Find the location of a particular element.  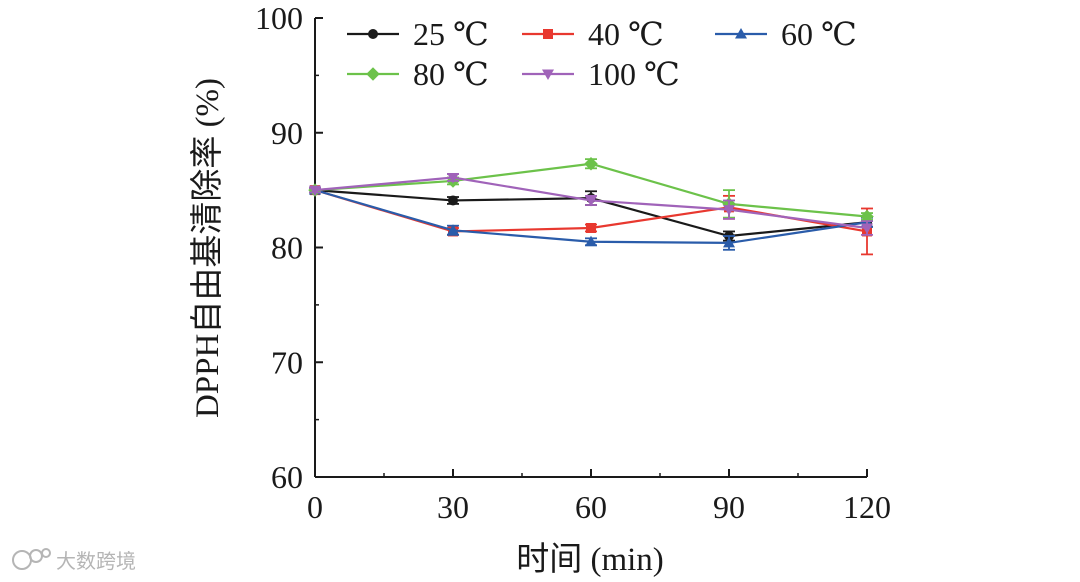

x-tick-label: 60 is located at coordinates (591, 507).